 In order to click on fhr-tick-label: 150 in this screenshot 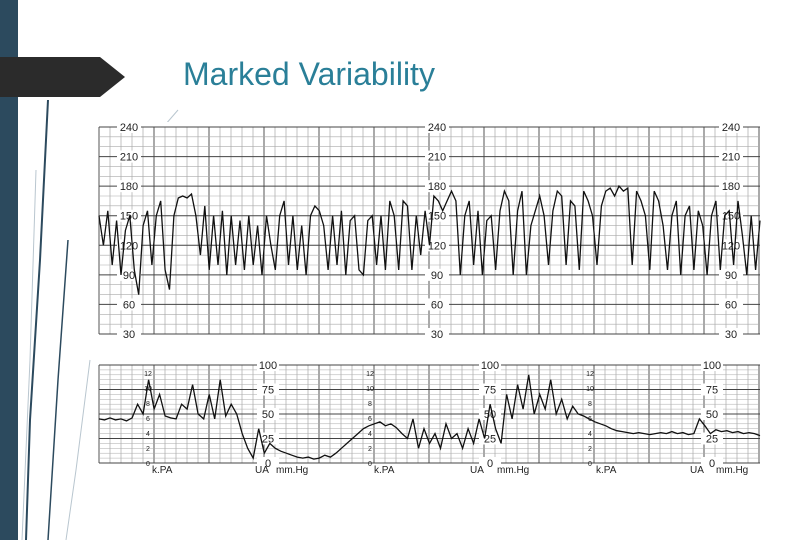, I will do `click(437, 217)`.